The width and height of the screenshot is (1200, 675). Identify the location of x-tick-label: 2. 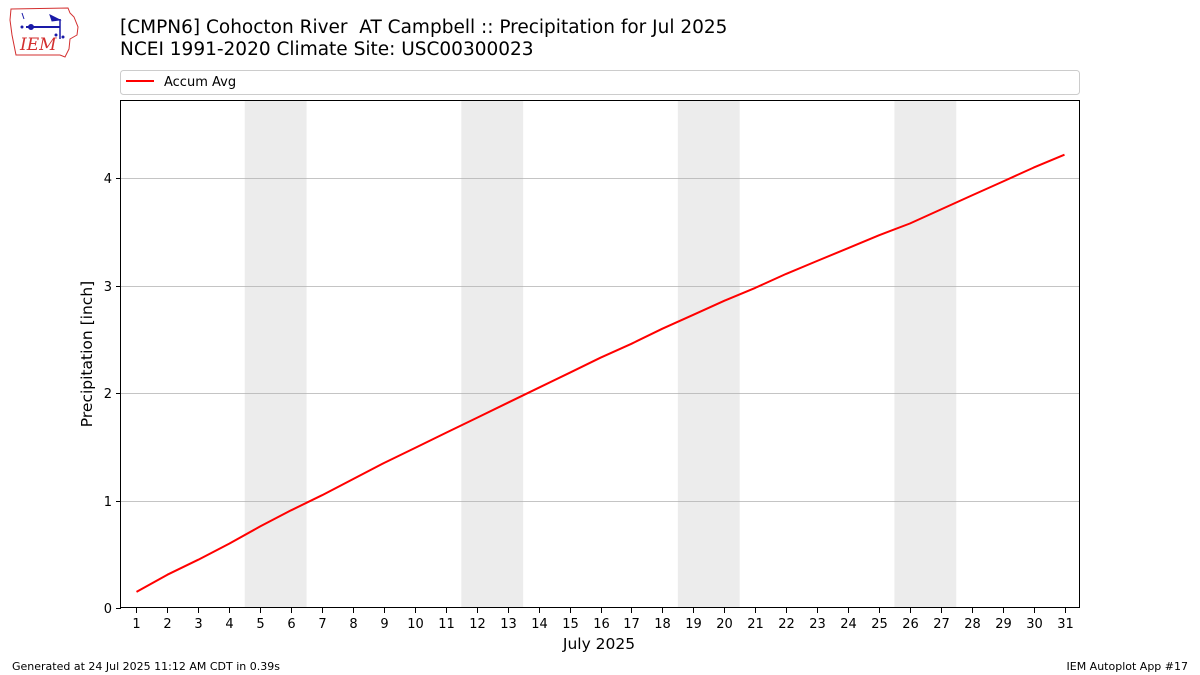
(167, 624).